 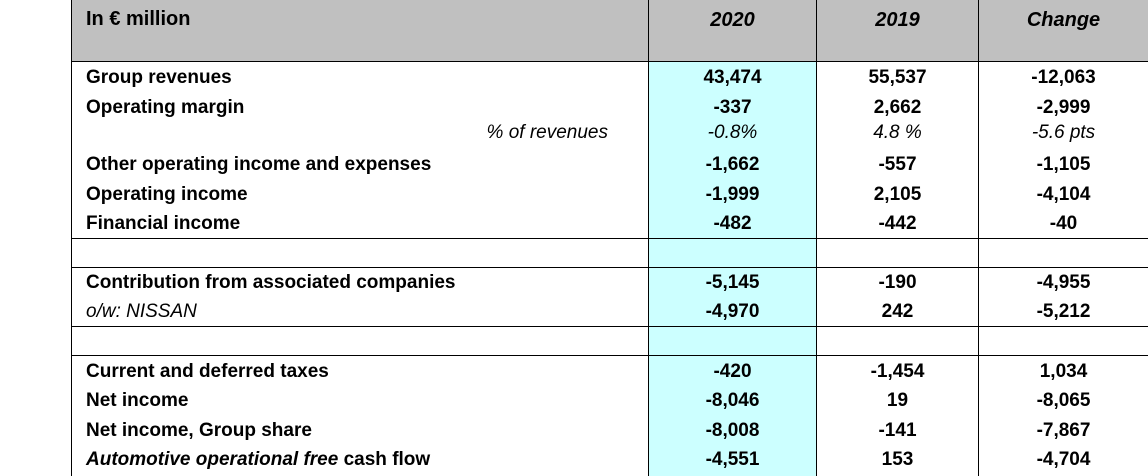 What do you see at coordinates (897, 371) in the screenshot?
I see `cell-2019: -1,454` at bounding box center [897, 371].